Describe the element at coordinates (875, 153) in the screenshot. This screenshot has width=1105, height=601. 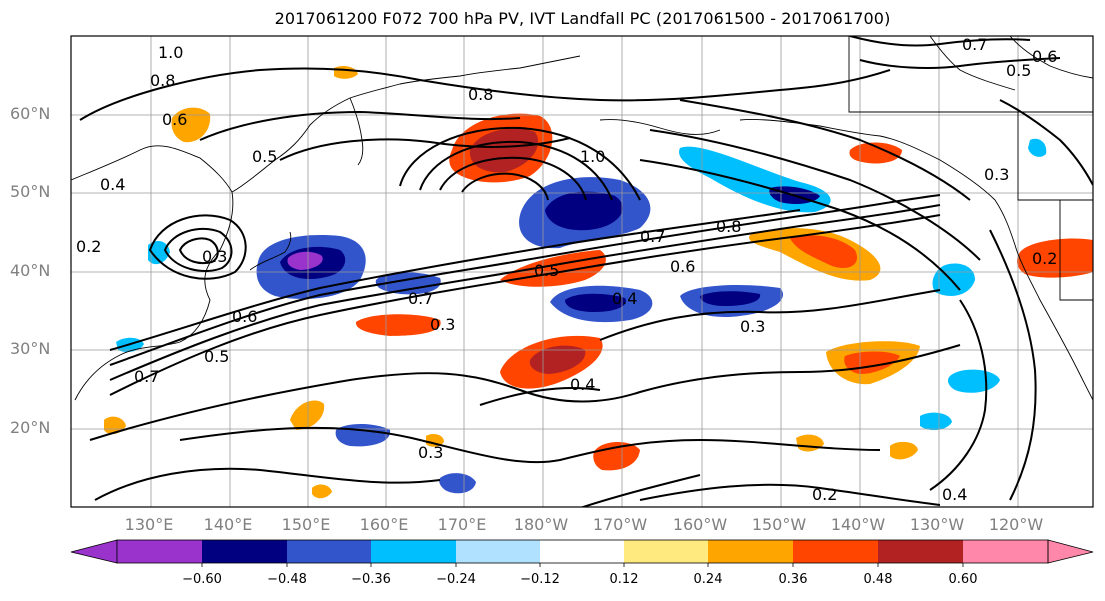
I see `pos-anomaly-gulf-east` at that location.